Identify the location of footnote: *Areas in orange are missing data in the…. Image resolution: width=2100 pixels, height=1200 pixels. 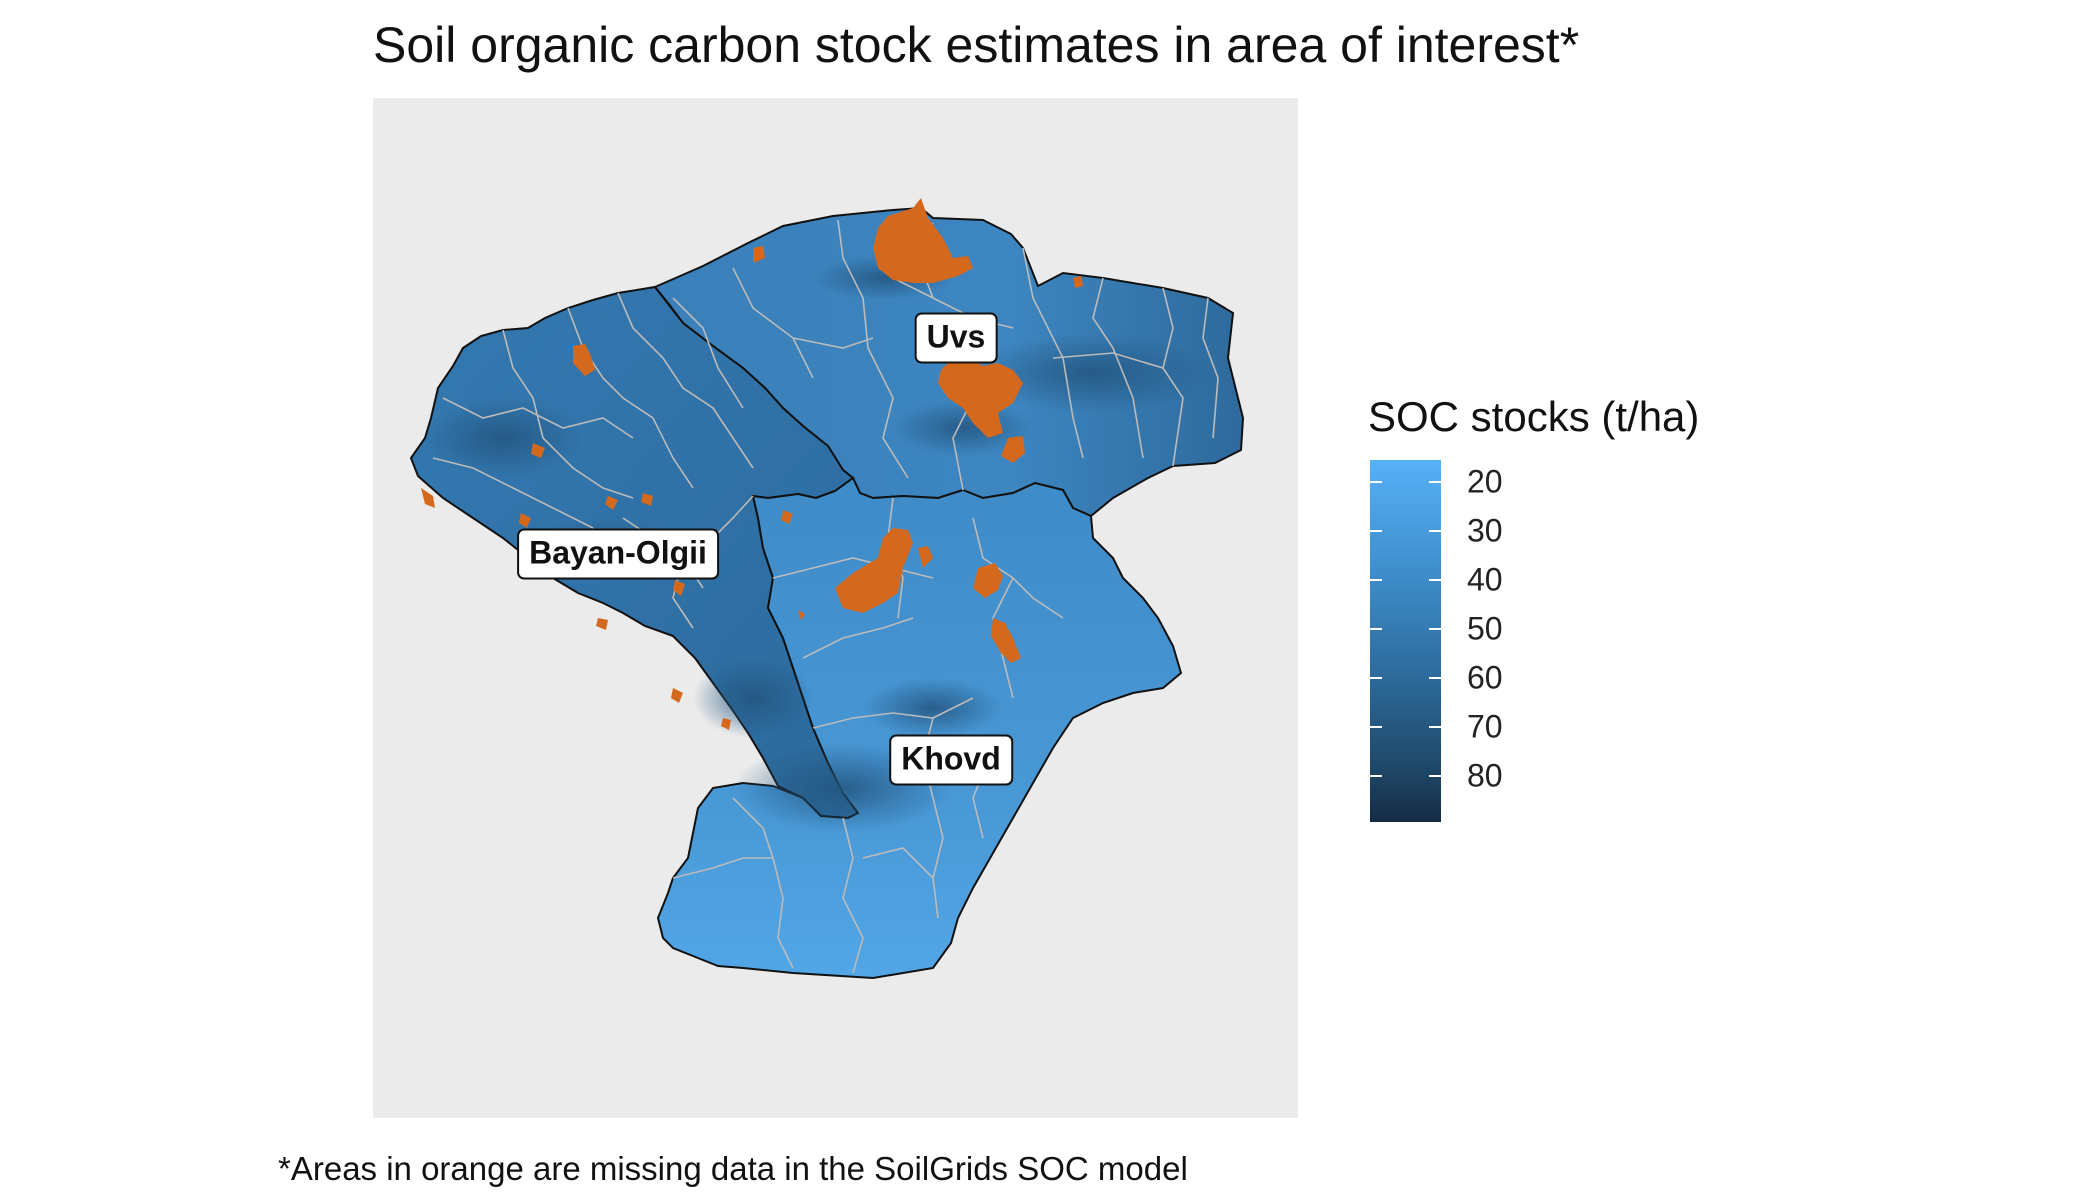
(733, 1168).